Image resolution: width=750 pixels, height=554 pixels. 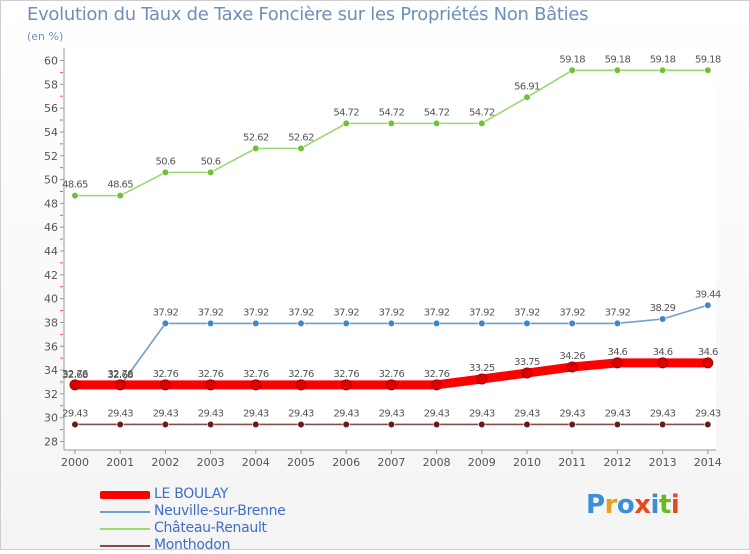 What do you see at coordinates (572, 356) in the screenshot?
I see `data-label: 34.26` at bounding box center [572, 356].